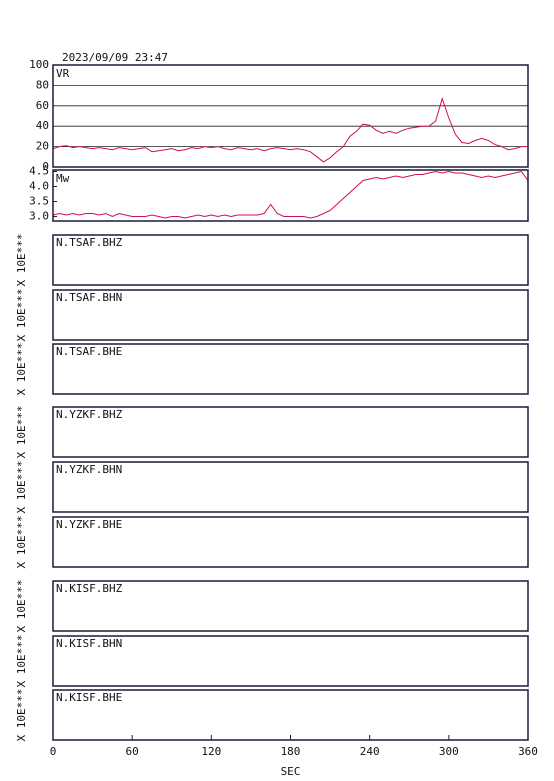 Image resolution: width=554 pixels, height=781 pixels. What do you see at coordinates (39, 64) in the screenshot?
I see `y-tick-label: 100` at bounding box center [39, 64].